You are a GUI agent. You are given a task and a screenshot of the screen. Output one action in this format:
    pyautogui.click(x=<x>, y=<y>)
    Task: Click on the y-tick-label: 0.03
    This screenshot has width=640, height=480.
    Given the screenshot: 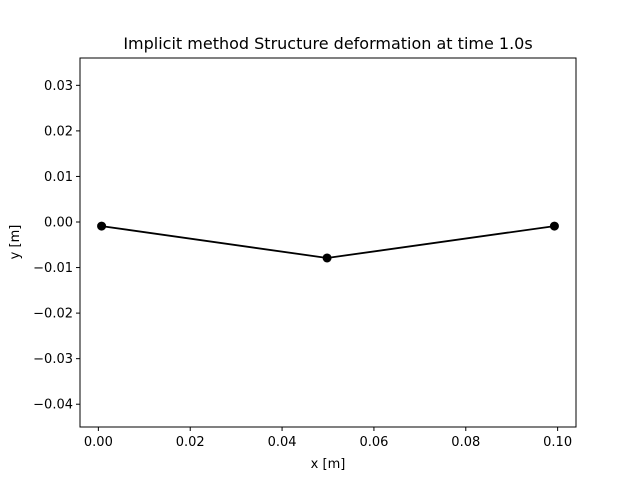 What is the action you would take?
    pyautogui.click(x=58, y=86)
    